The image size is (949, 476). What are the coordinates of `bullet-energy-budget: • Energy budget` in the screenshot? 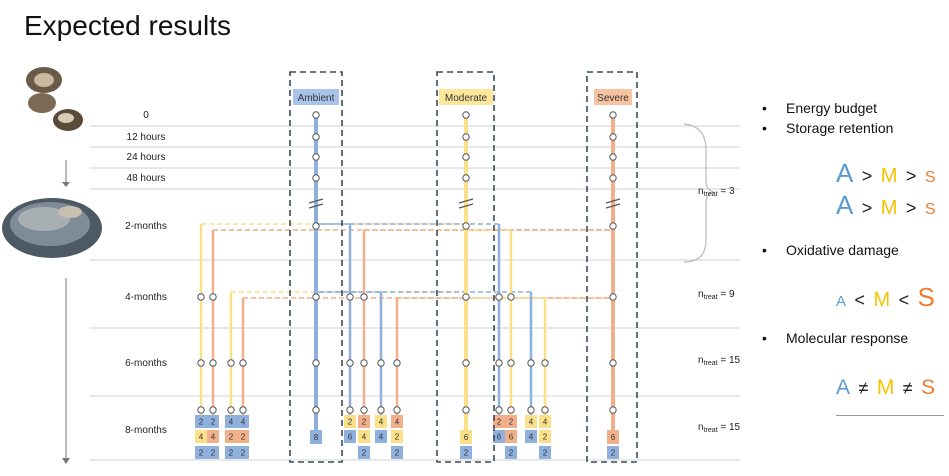 It's located at (820, 108).